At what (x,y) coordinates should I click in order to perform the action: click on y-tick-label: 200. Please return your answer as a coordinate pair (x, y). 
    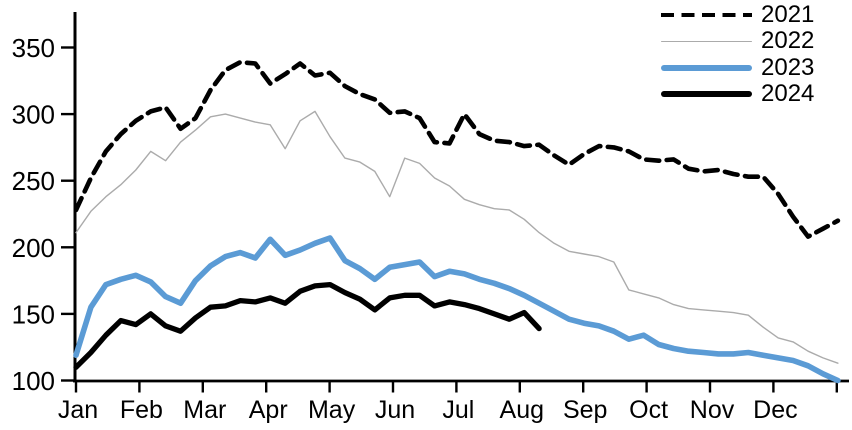
    Looking at the image, I should click on (33, 248).